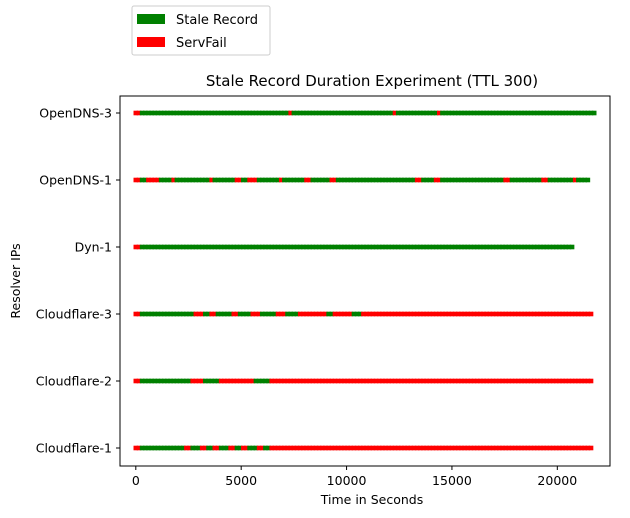 This screenshot has height=518, width=630. What do you see at coordinates (452, 480) in the screenshot?
I see `x-tick-label: 15000` at bounding box center [452, 480].